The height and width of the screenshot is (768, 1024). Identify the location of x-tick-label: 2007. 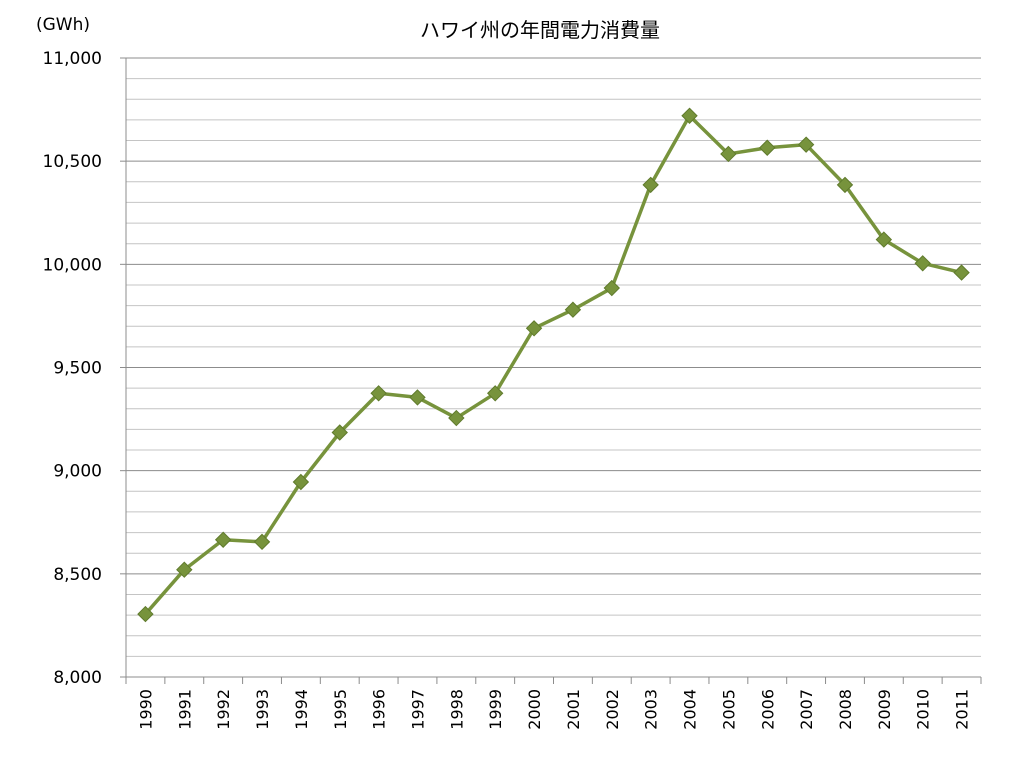
(806, 709).